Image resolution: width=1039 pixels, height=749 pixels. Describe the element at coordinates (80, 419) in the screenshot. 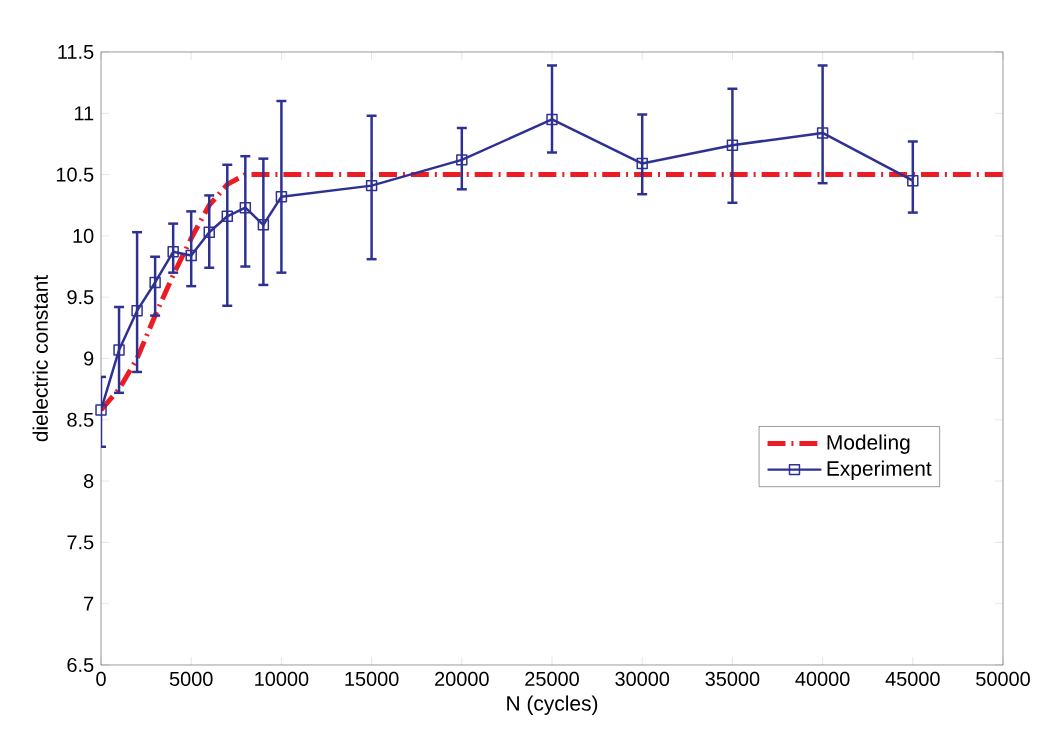

I see `y-tick-label: 8.5` at that location.